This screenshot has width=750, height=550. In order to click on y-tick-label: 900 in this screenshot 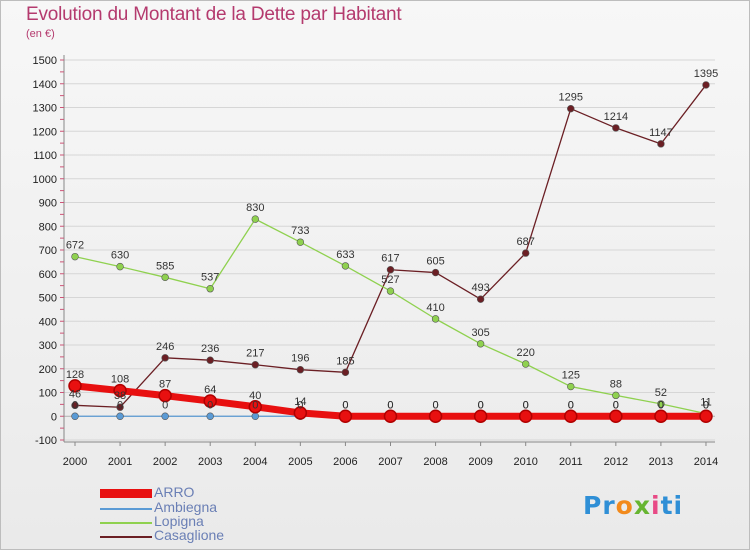, I will do `click(48, 204)`.